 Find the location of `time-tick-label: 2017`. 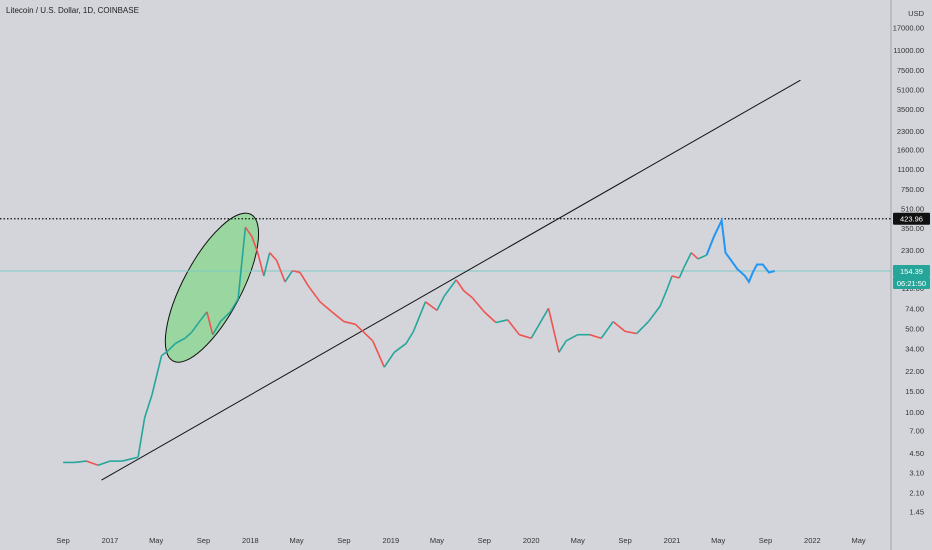

time-tick-label: 2017 is located at coordinates (110, 540).